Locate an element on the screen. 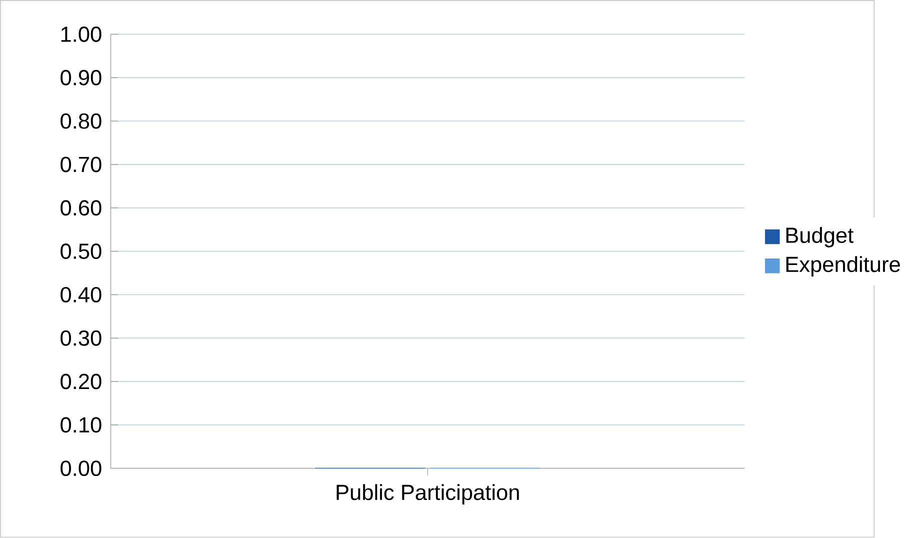 The width and height of the screenshot is (913, 538). x-tick-label: Public Participation is located at coordinates (427, 494).